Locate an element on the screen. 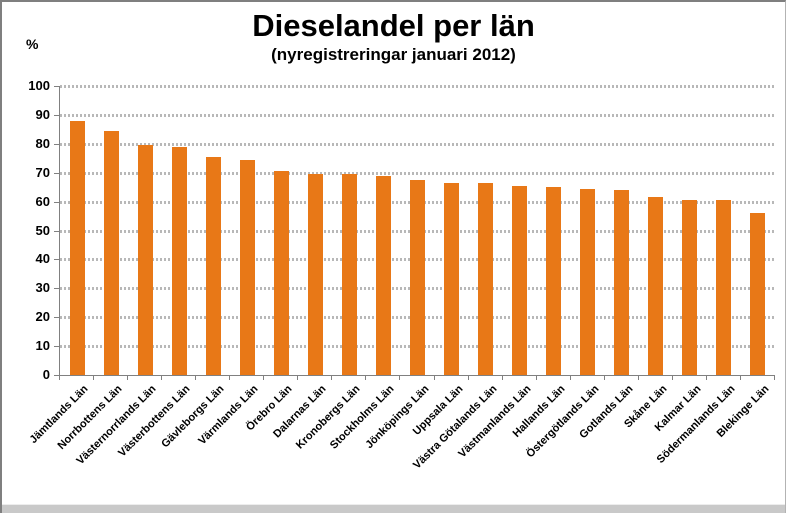 The height and width of the screenshot is (513, 786). y-tick-label: 90 is located at coordinates (42, 114).